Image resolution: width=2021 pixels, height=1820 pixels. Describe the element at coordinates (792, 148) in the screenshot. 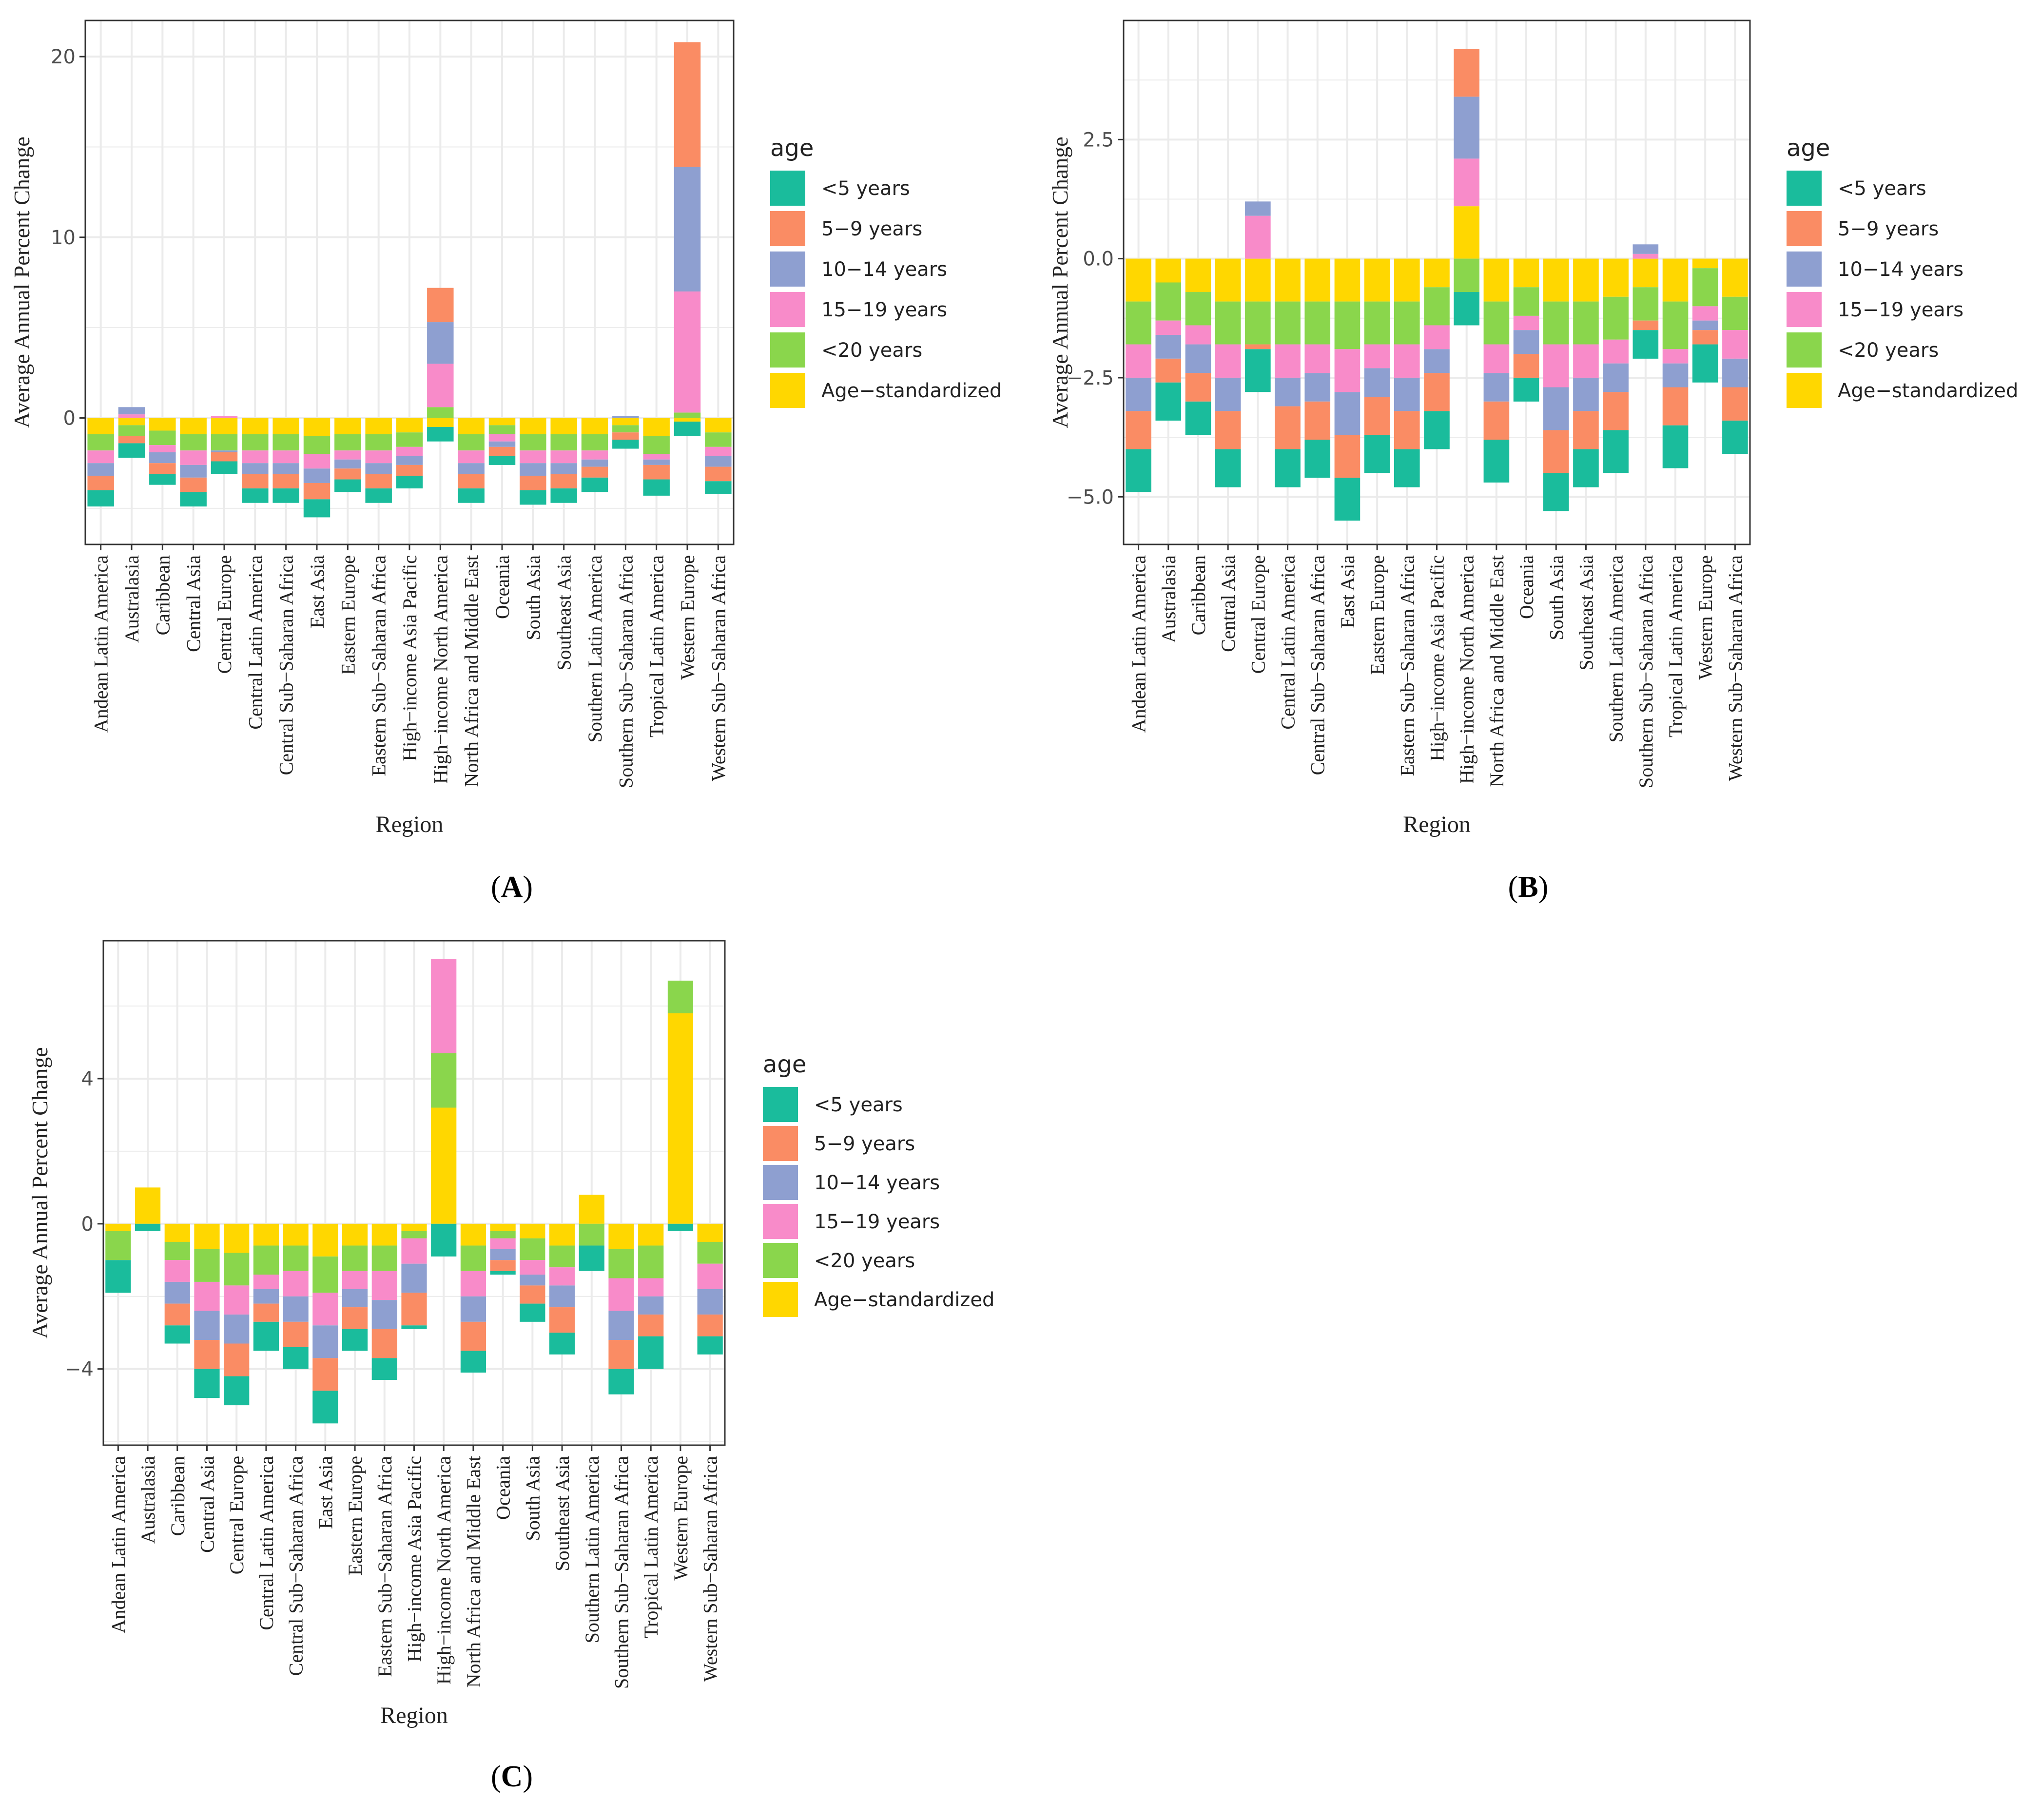

I see `legend-title: age` at that location.